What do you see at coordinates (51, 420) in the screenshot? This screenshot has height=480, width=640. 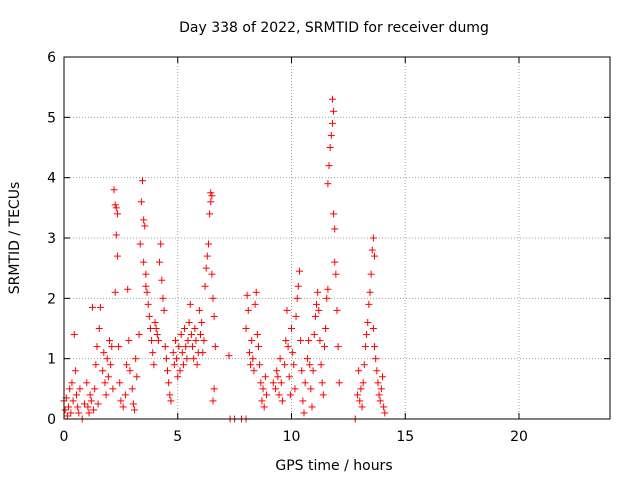 I see `y-tick-label: 0` at bounding box center [51, 420].